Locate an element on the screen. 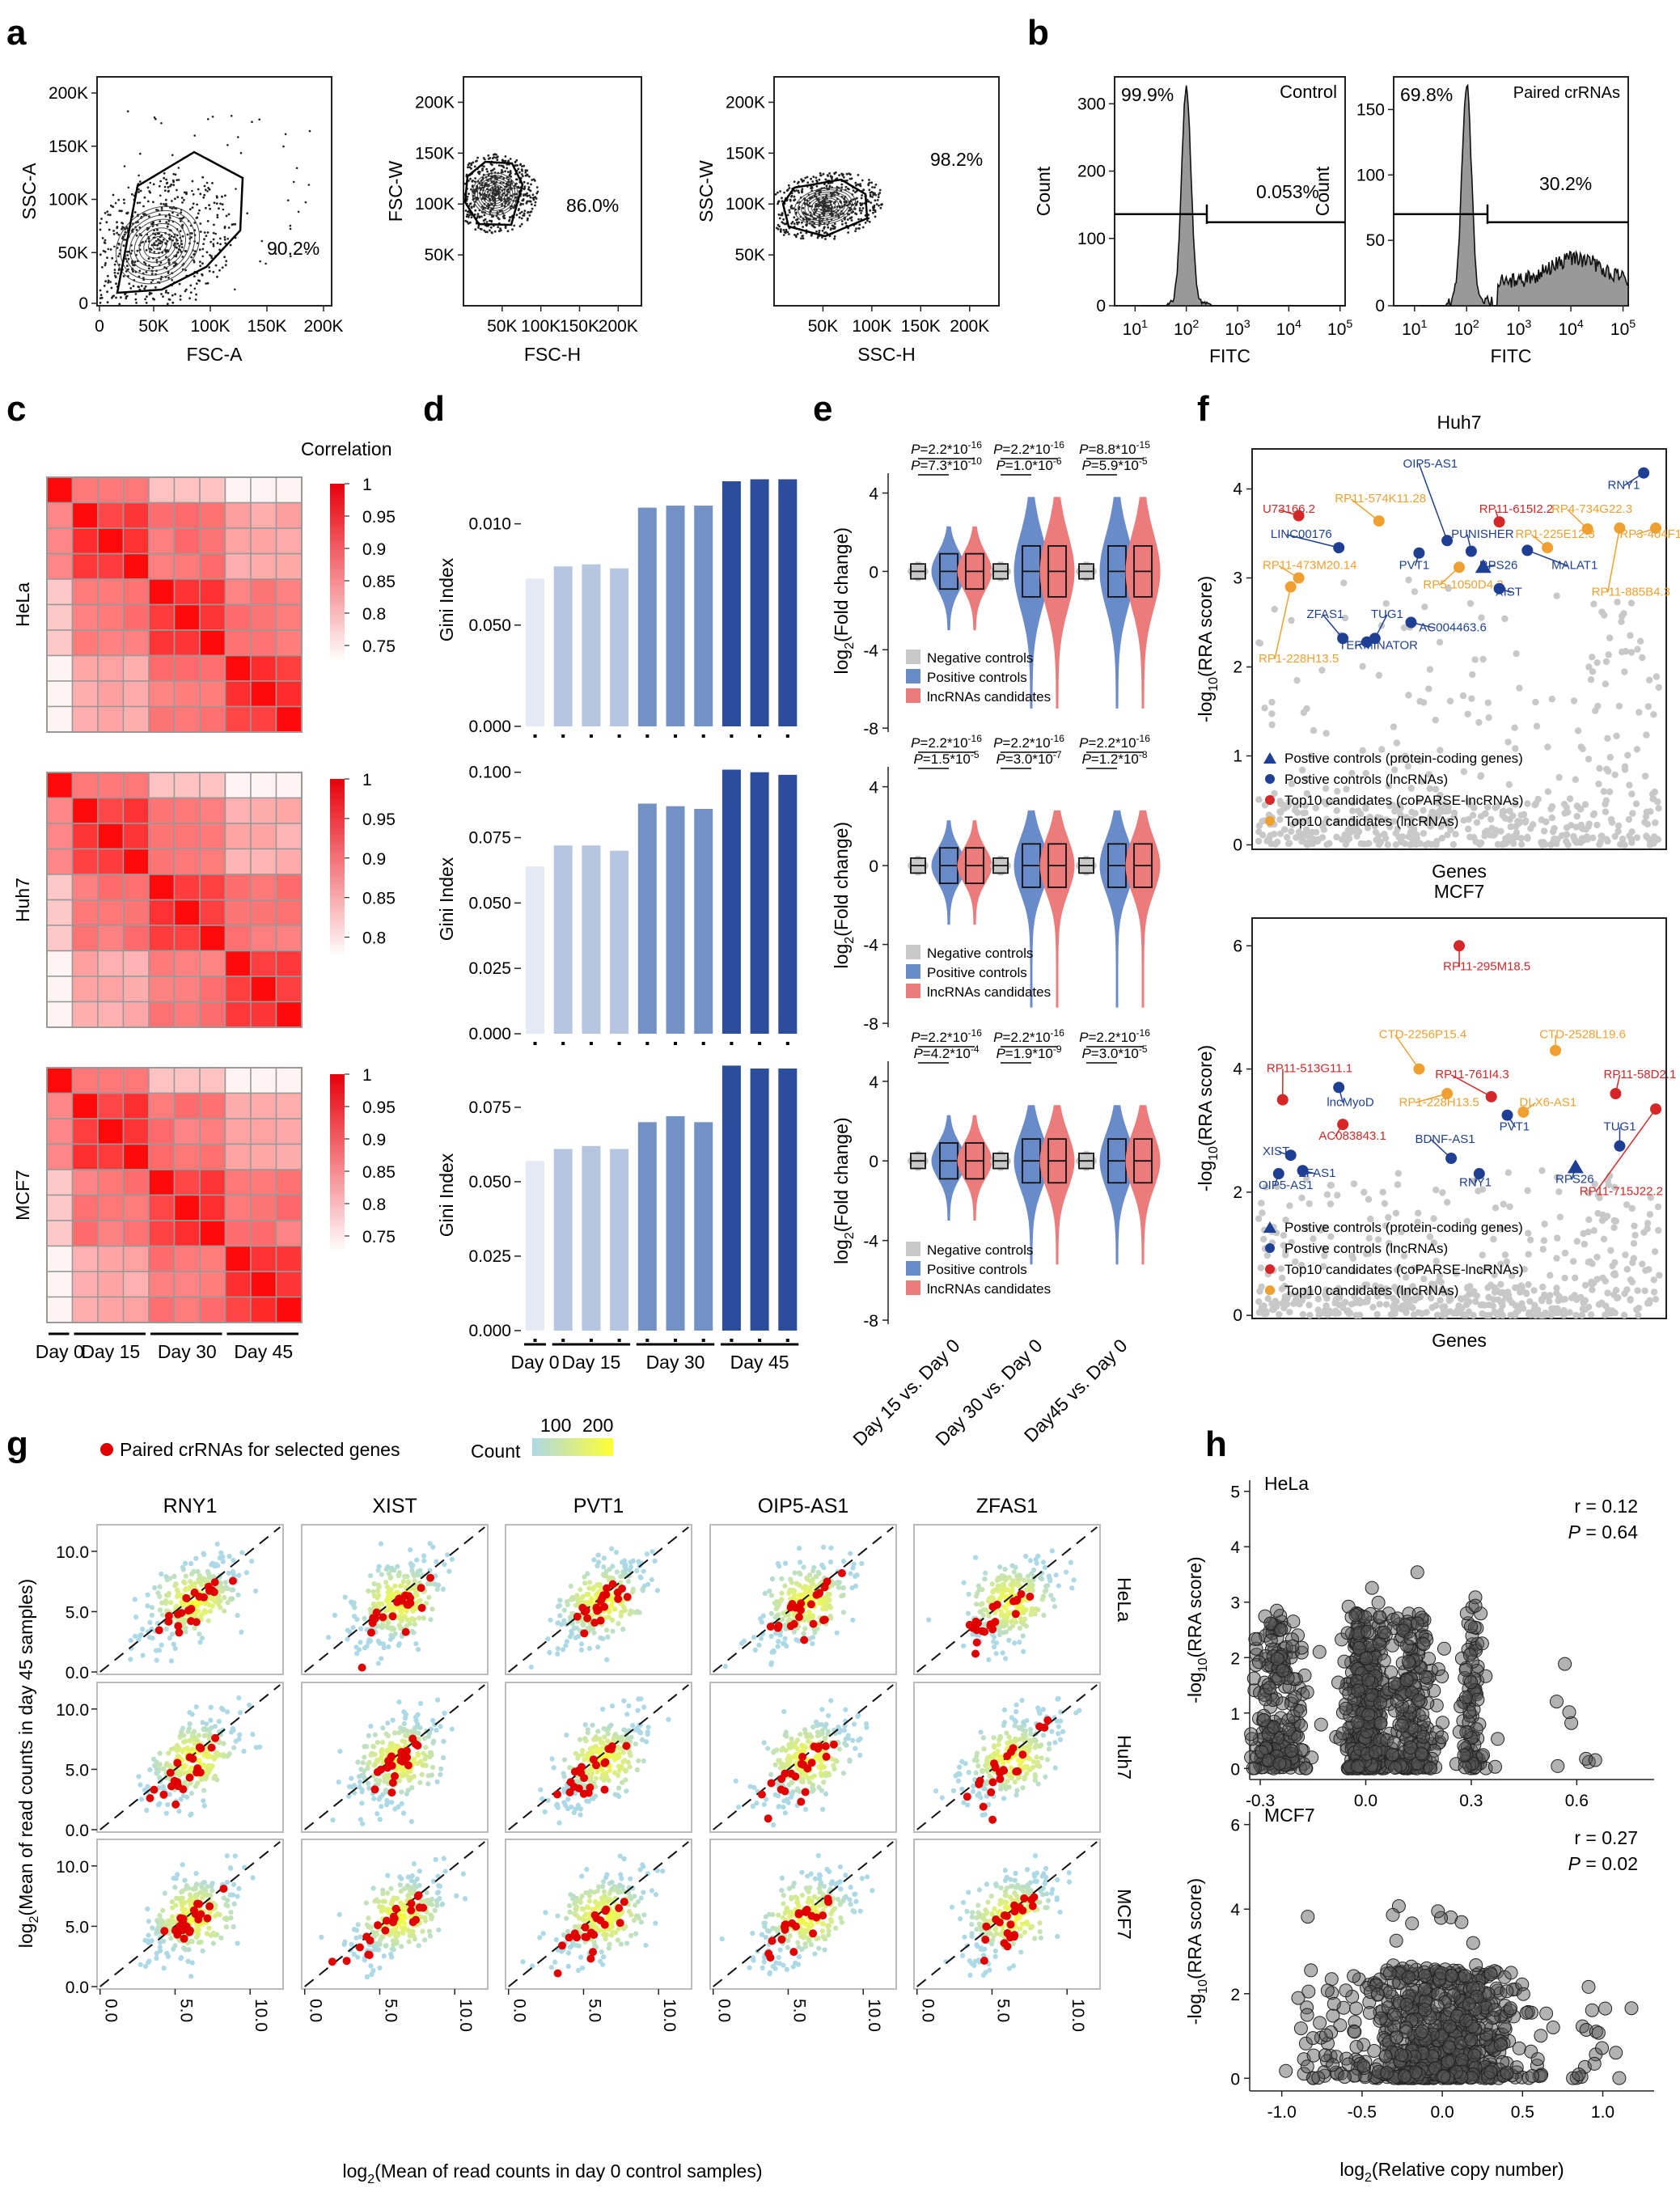  gene-label: RP11-58D2.1 is located at coordinates (1640, 1074).